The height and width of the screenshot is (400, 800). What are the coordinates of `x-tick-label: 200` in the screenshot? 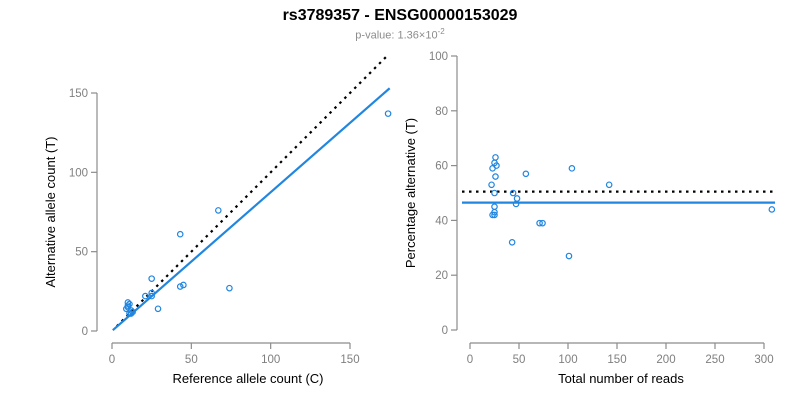 It's located at (665, 360).